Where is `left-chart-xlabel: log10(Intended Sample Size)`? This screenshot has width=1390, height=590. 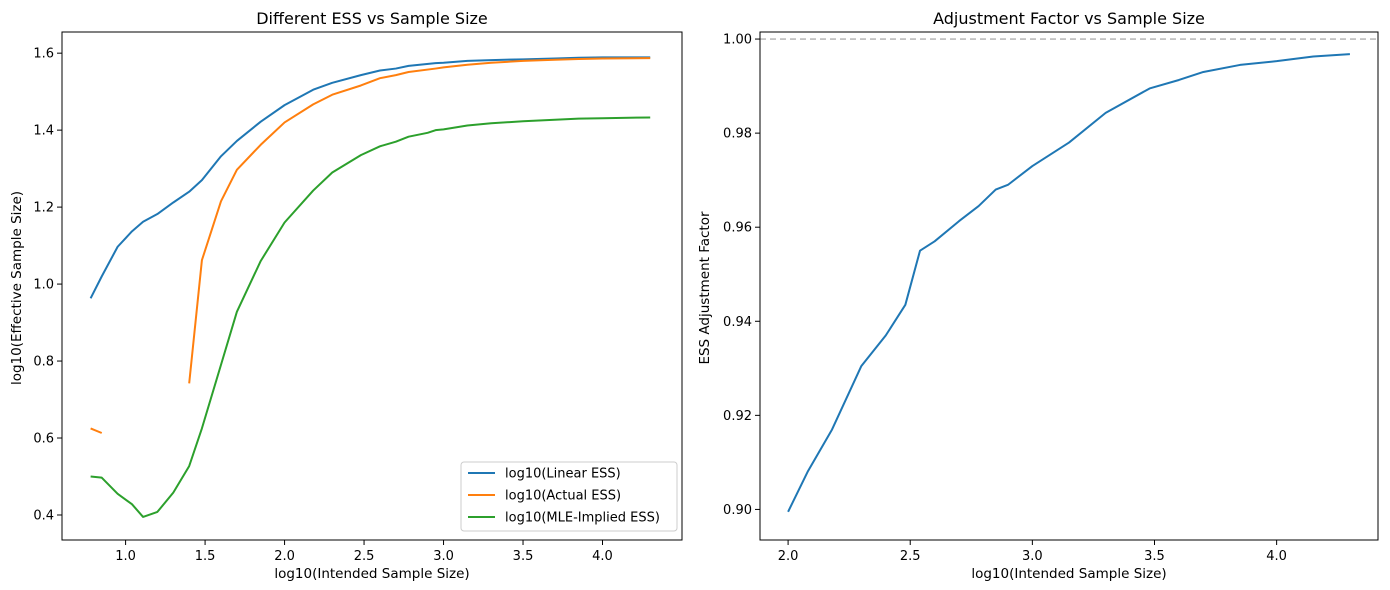 left-chart-xlabel: log10(Intended Sample Size) is located at coordinates (371, 574).